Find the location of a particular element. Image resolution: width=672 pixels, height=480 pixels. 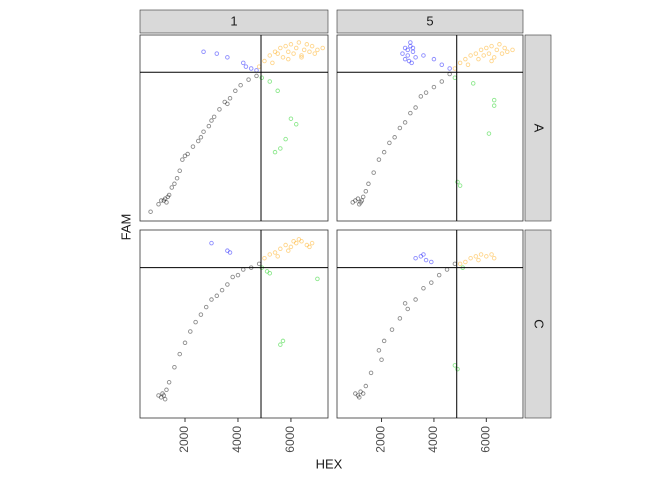

x-tick-label: 2000 is located at coordinates (184, 439).